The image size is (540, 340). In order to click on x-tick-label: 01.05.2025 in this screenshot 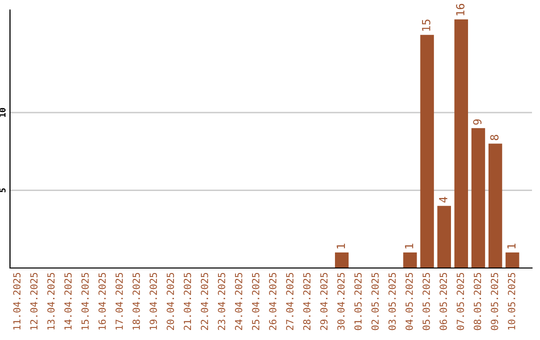, I will do `click(358, 301)`.